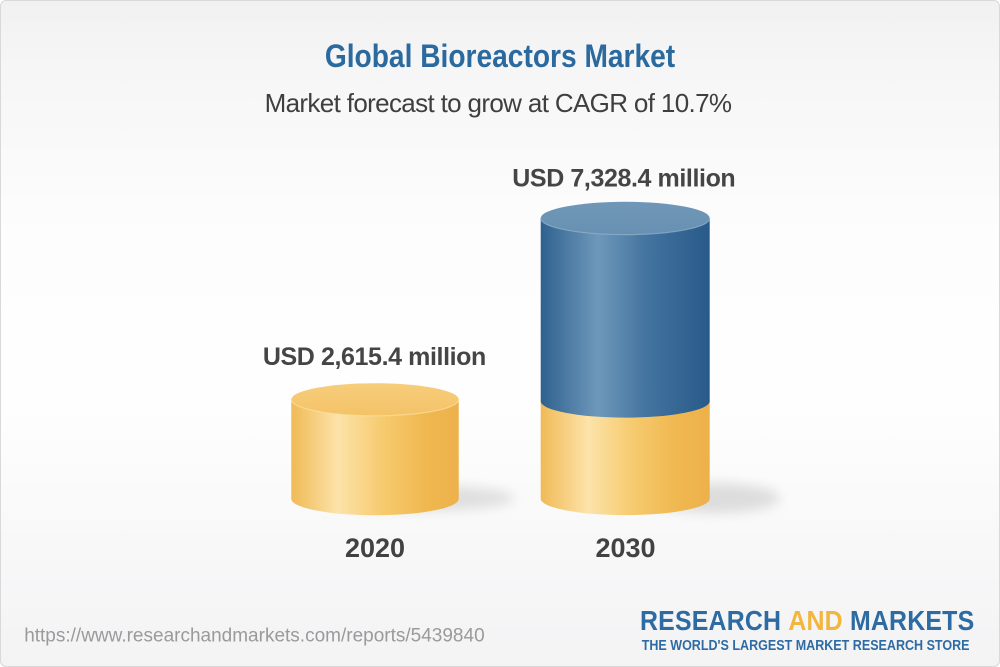  I want to click on svg-text: 2020, so click(375, 548).